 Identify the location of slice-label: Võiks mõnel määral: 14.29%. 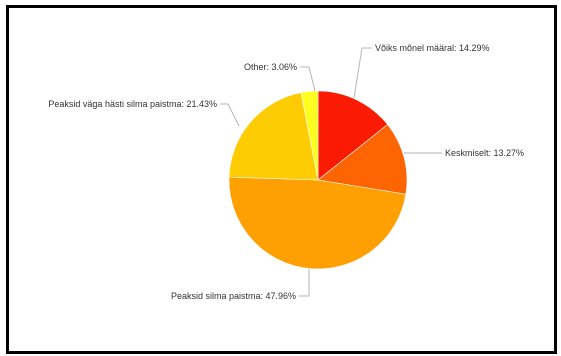
(432, 48).